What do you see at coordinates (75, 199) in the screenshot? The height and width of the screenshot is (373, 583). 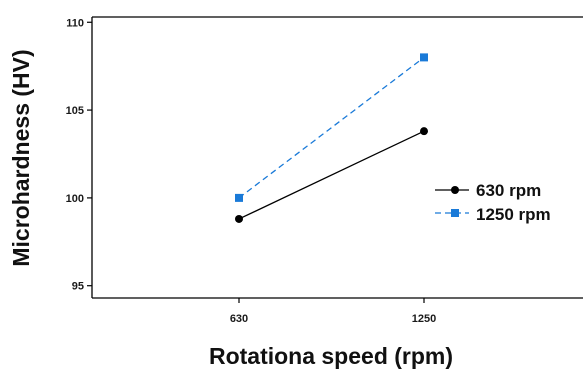 I see `y-tick-label: 100` at bounding box center [75, 199].